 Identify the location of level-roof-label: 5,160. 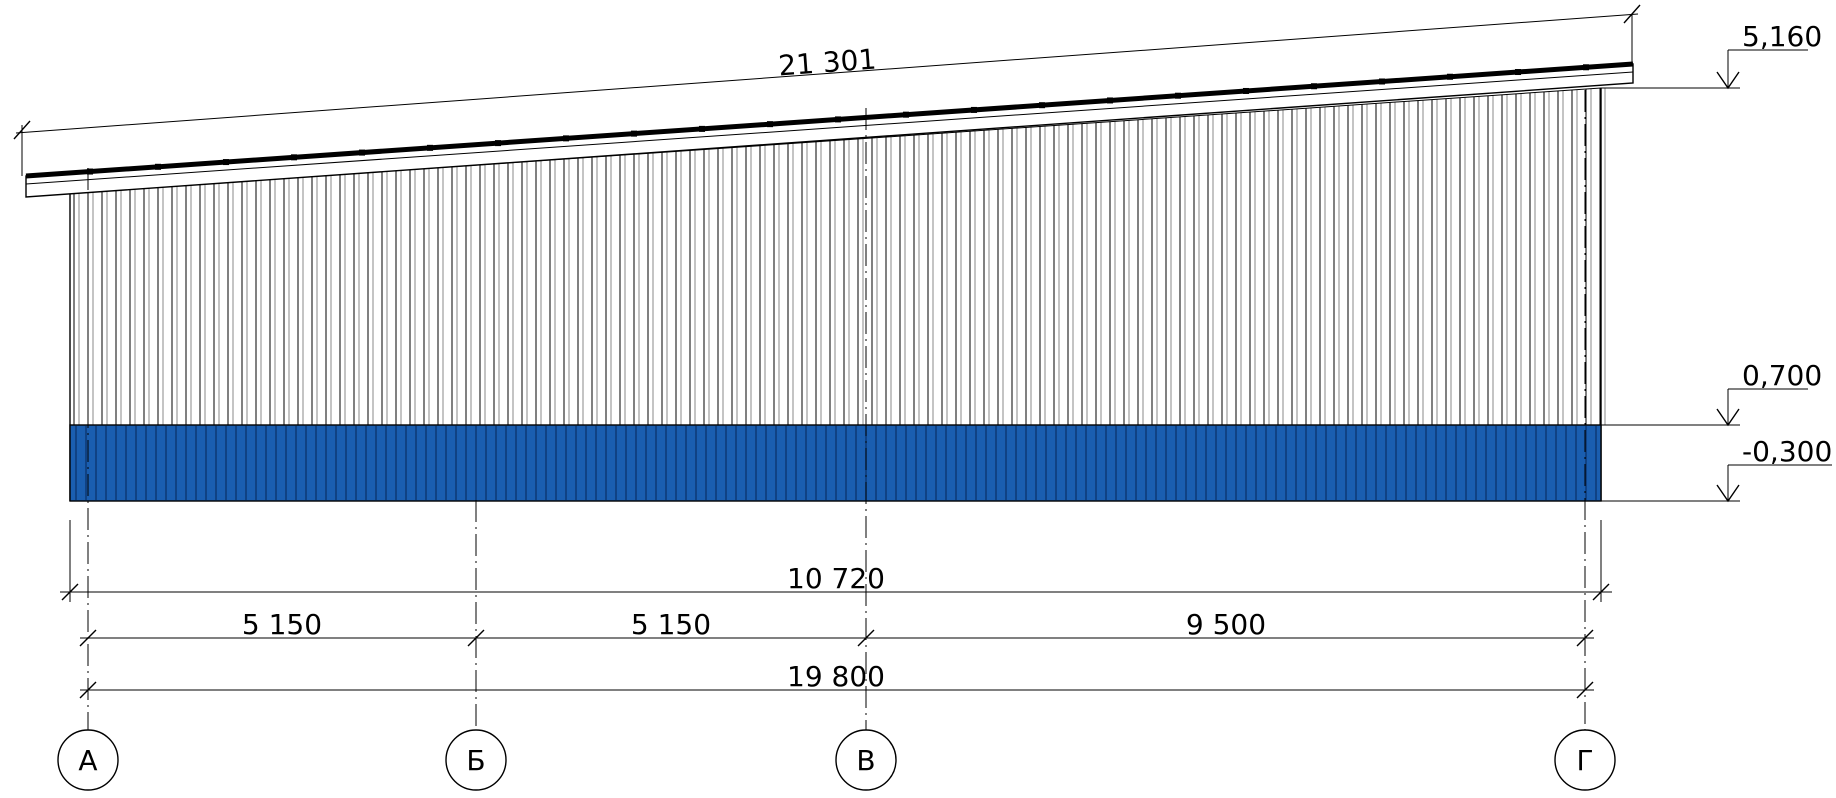
(1782, 36).